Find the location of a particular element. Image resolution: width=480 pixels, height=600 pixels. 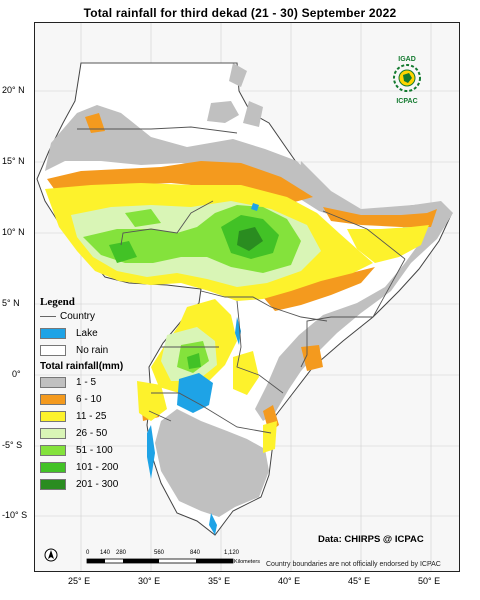

legend-class: 201 - 300 is located at coordinates (115, 484).